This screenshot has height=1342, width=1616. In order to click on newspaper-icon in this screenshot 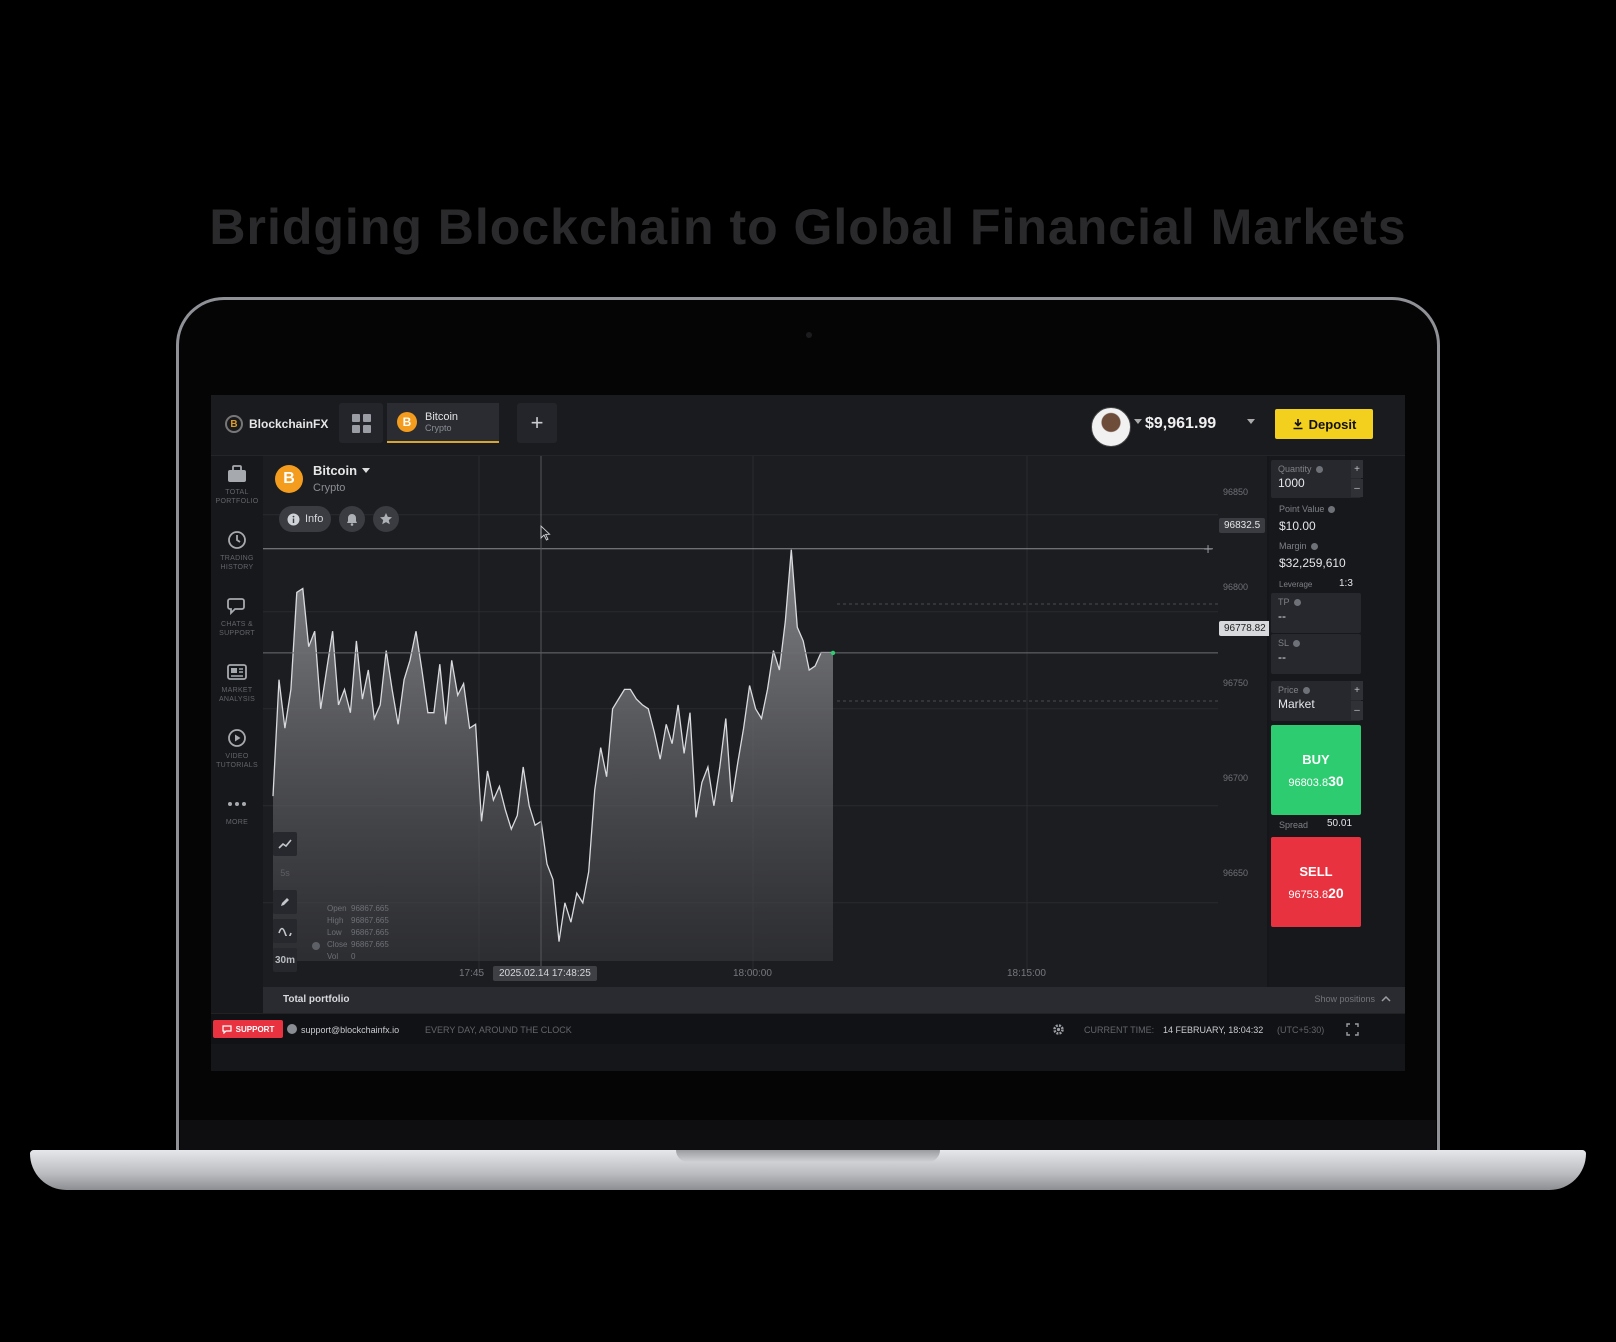, I will do `click(237, 672)`.